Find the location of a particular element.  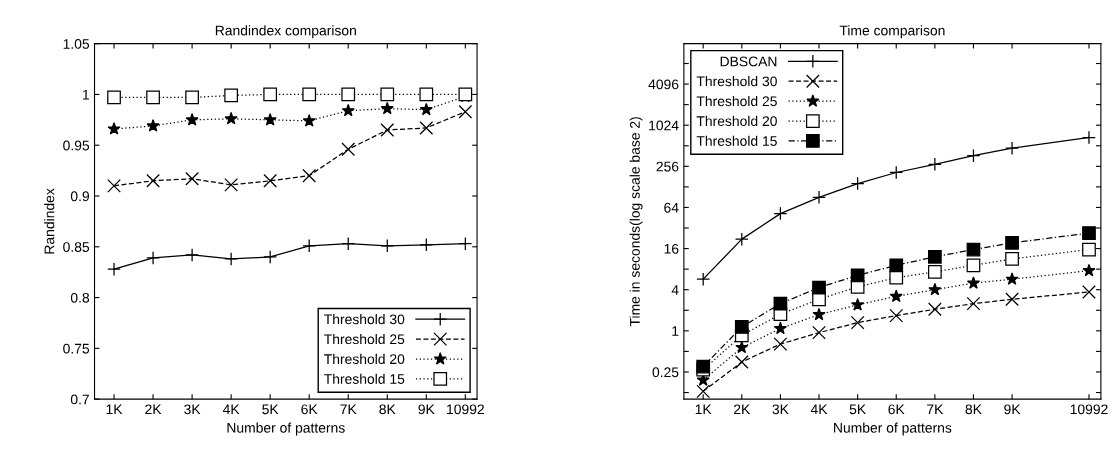

y-tick-label: 0.75 is located at coordinates (76, 348).